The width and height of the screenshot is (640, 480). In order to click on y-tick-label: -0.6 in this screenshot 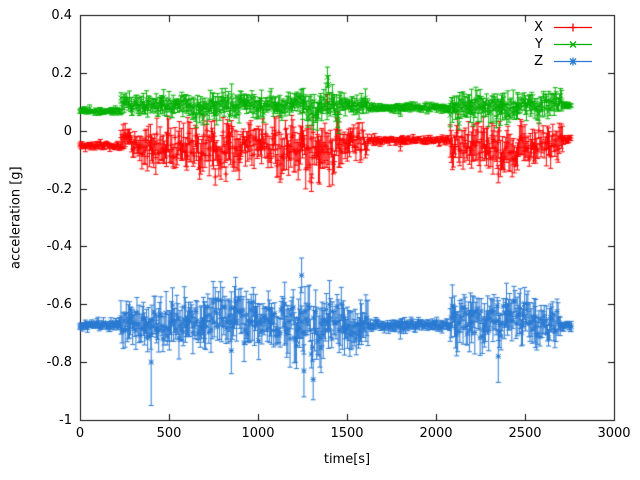, I will do `click(59, 305)`.